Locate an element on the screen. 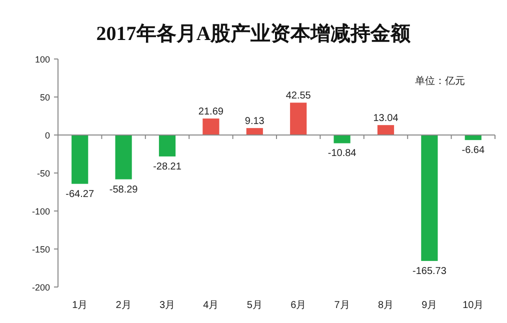  y-tick-label: -50 is located at coordinates (43, 173).